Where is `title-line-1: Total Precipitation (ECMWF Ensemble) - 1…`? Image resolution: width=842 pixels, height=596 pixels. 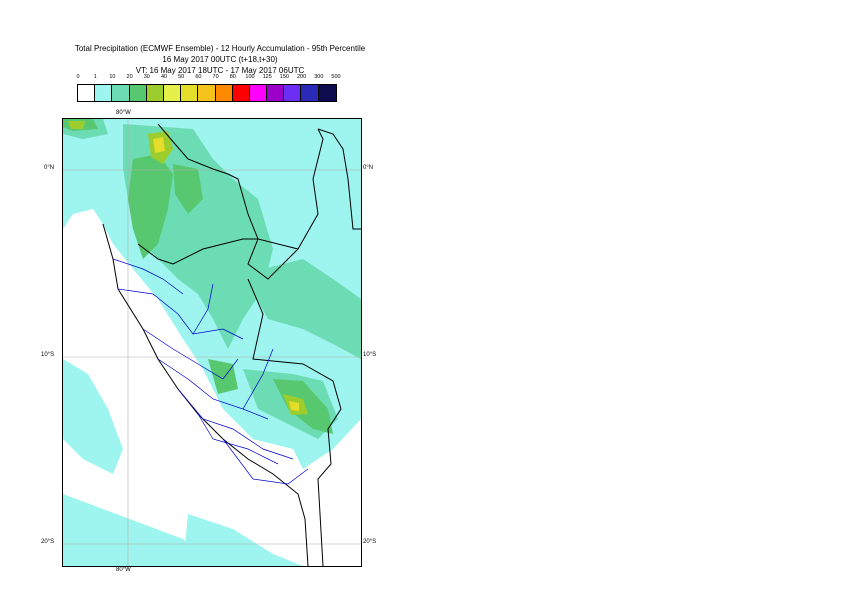 title-line-1: Total Precipitation (ECMWF Ensemble) - 1… is located at coordinates (220, 48).